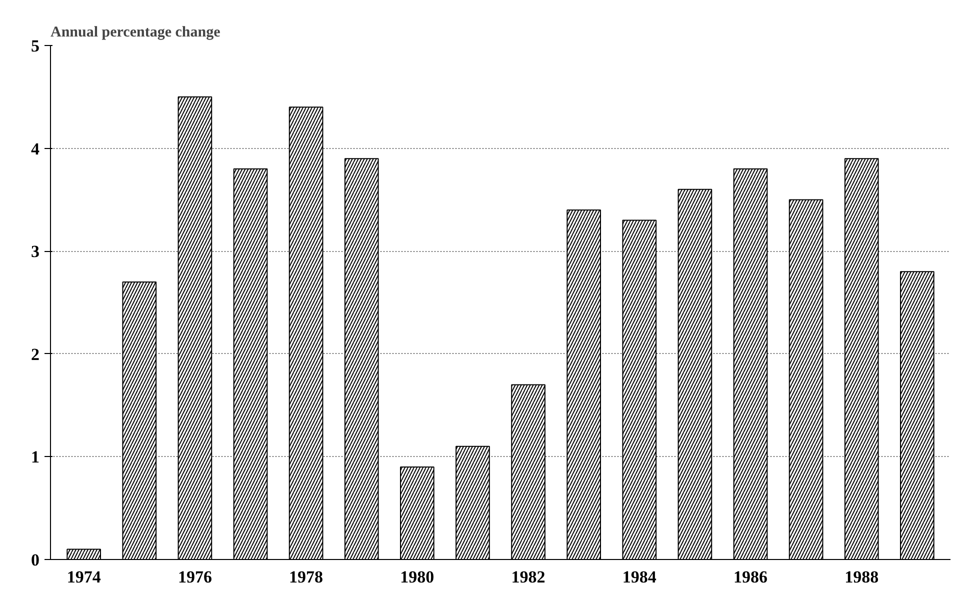 The width and height of the screenshot is (961, 590). What do you see at coordinates (751, 577) in the screenshot?
I see `x-tick-label: 1986` at bounding box center [751, 577].